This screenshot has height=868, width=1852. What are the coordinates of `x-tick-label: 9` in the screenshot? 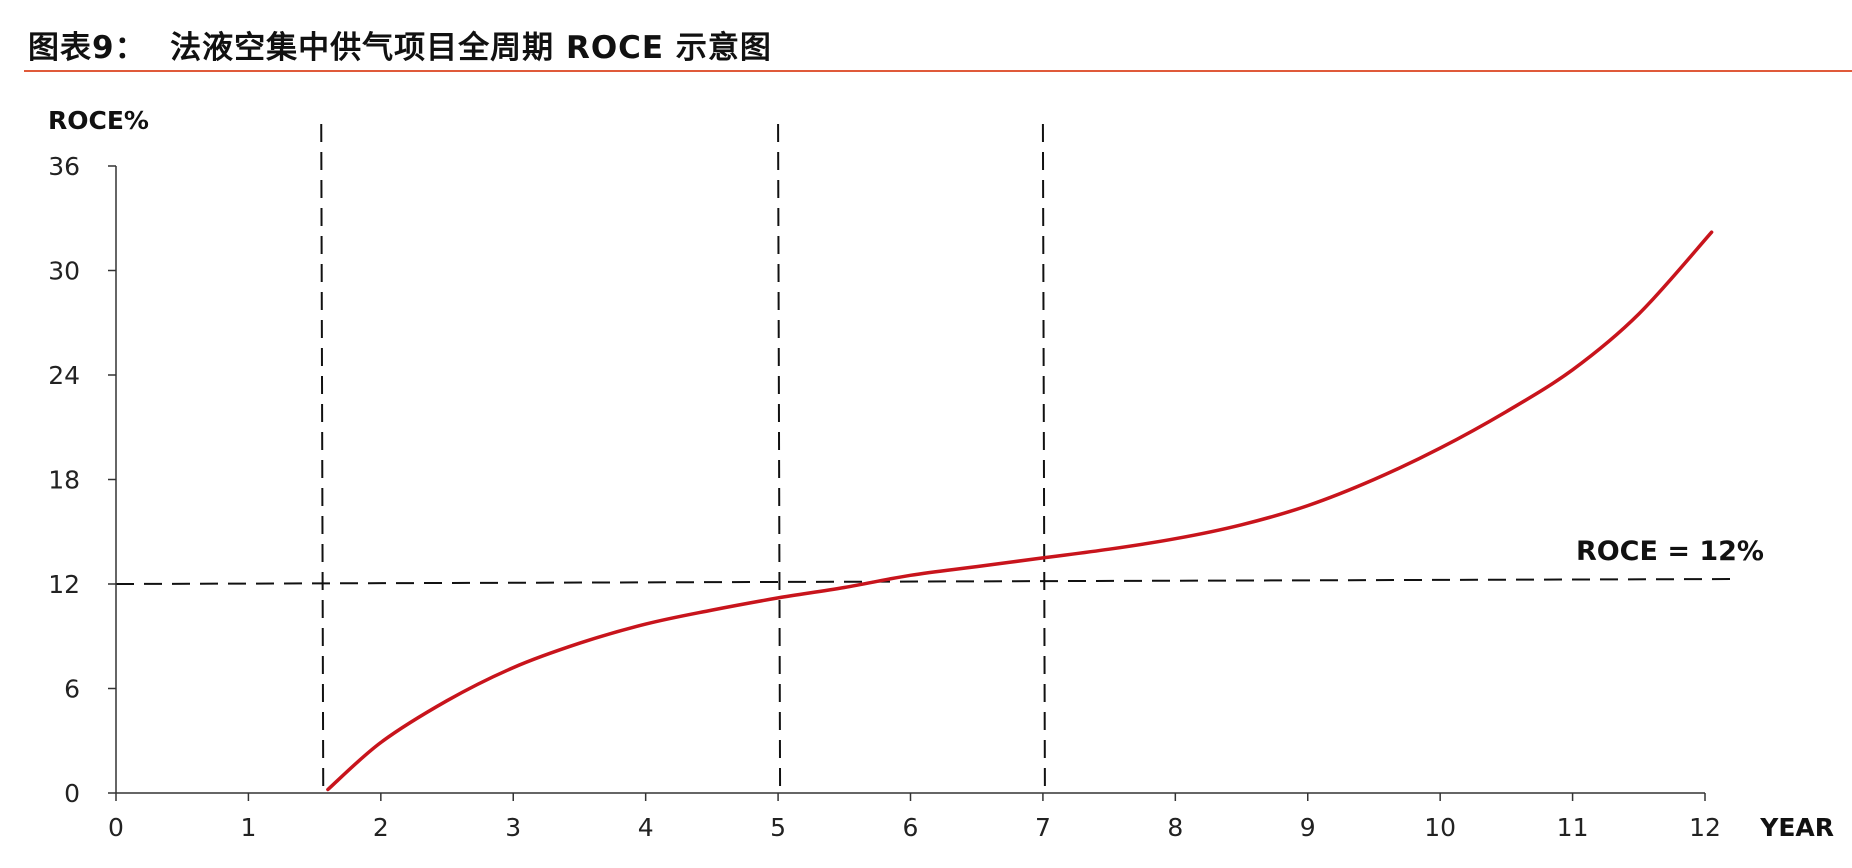 It's located at (1308, 827).